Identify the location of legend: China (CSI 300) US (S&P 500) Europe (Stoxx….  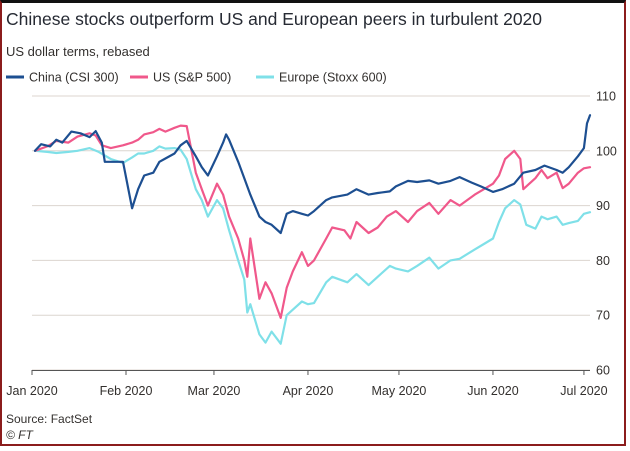
(196, 78).